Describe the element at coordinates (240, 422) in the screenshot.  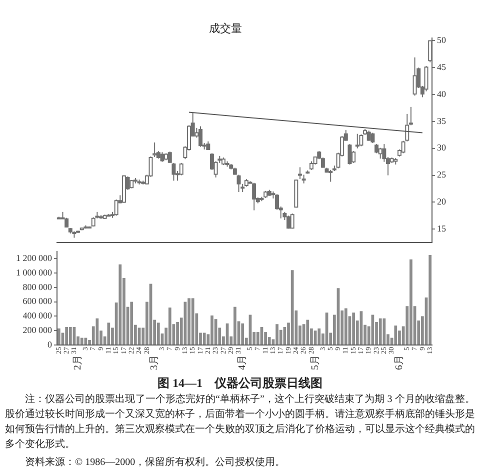
I see `text: 注：仪器公司的股票出现了一个形态完好的“单柄杯子”，这个上行突破结束了为期 3 个月的收缩盘整。股价通过较长时间形成一个又深又宽的杯子，后面带着一个小小的圆手柄。请注意观察手柄底部的锤头形是如何预告行情的上升的。第三次观察模式在一个失败的双顶之后消化了价格运动，可以显示这个经典模式的多个变化形式。` at that location.